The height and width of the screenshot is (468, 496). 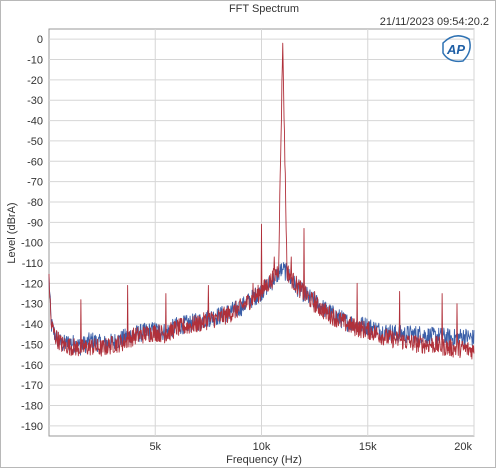 I want to click on y-tick-label: -20, so click(x=35, y=81).